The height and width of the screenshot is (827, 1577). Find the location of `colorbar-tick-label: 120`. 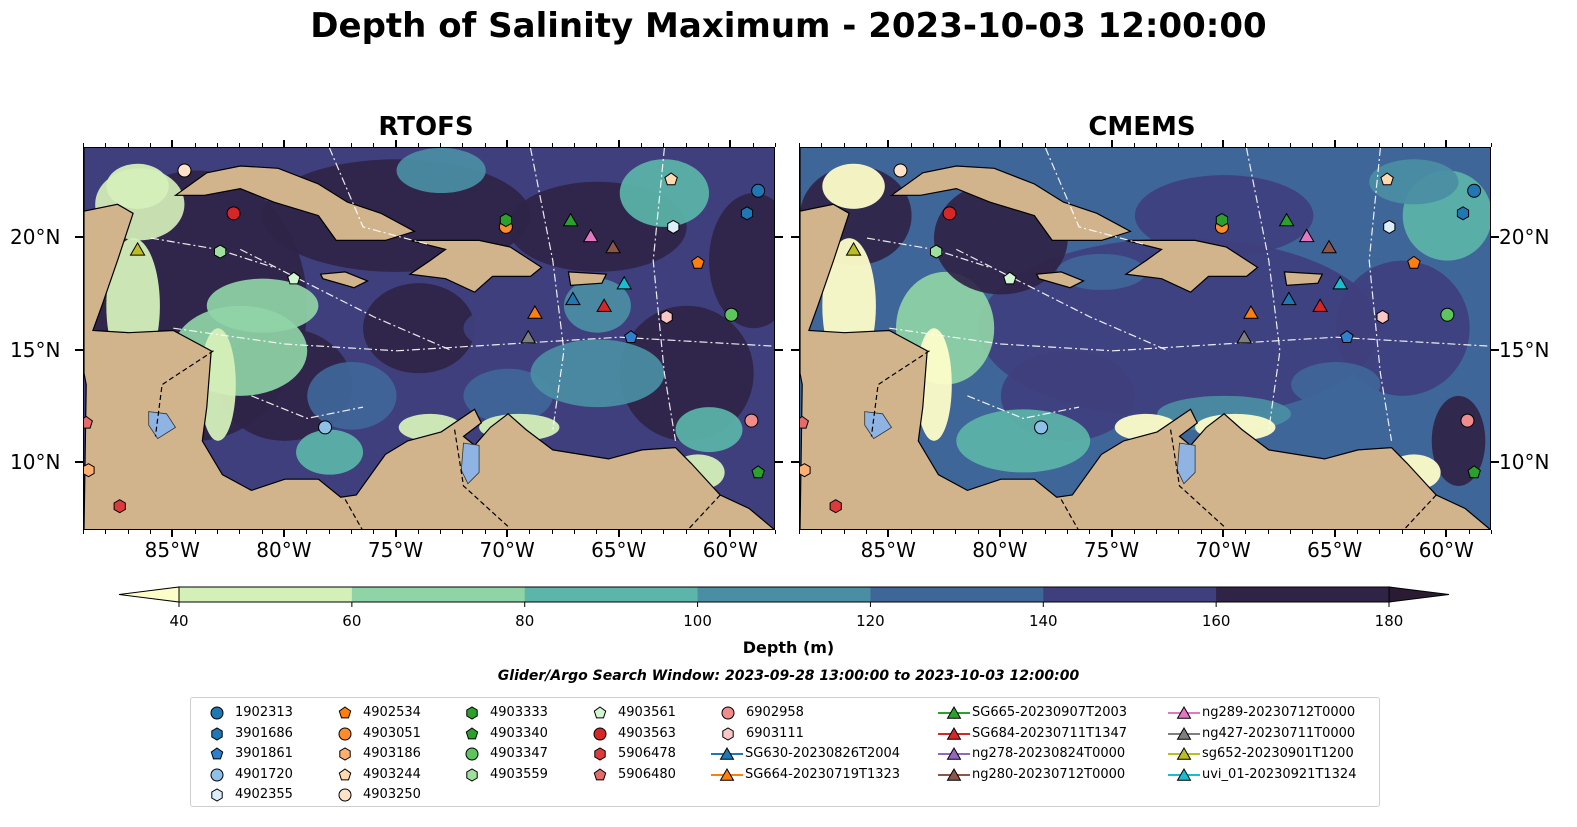

colorbar-tick-label: 120 is located at coordinates (870, 621).